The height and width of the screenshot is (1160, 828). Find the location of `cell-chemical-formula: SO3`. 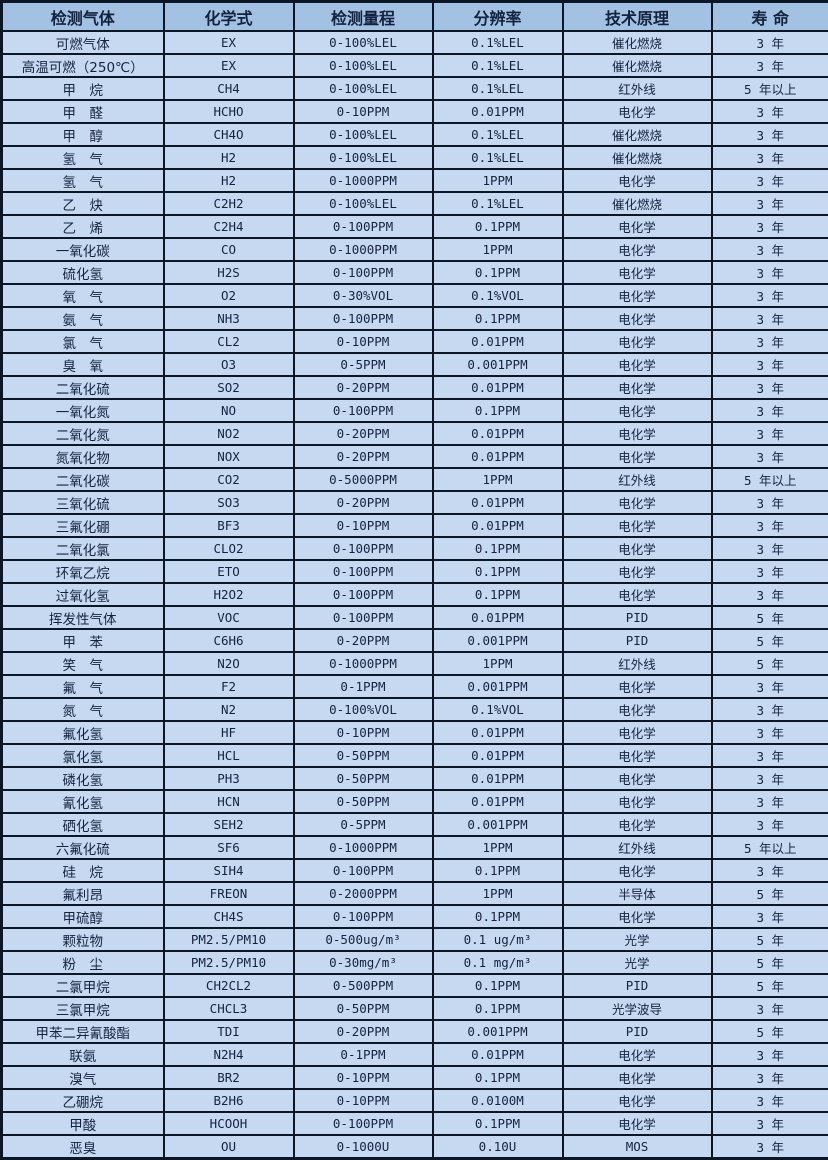

cell-chemical-formula: SO3 is located at coordinates (229, 502).